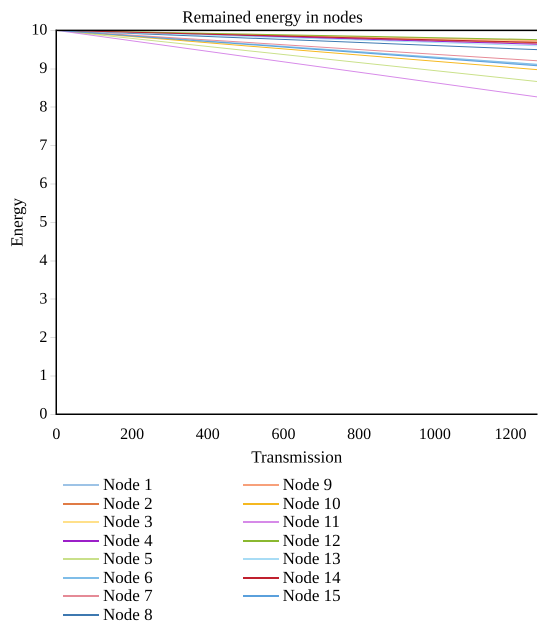  Describe the element at coordinates (56, 435) in the screenshot. I see `x-tick-label: 0` at that location.